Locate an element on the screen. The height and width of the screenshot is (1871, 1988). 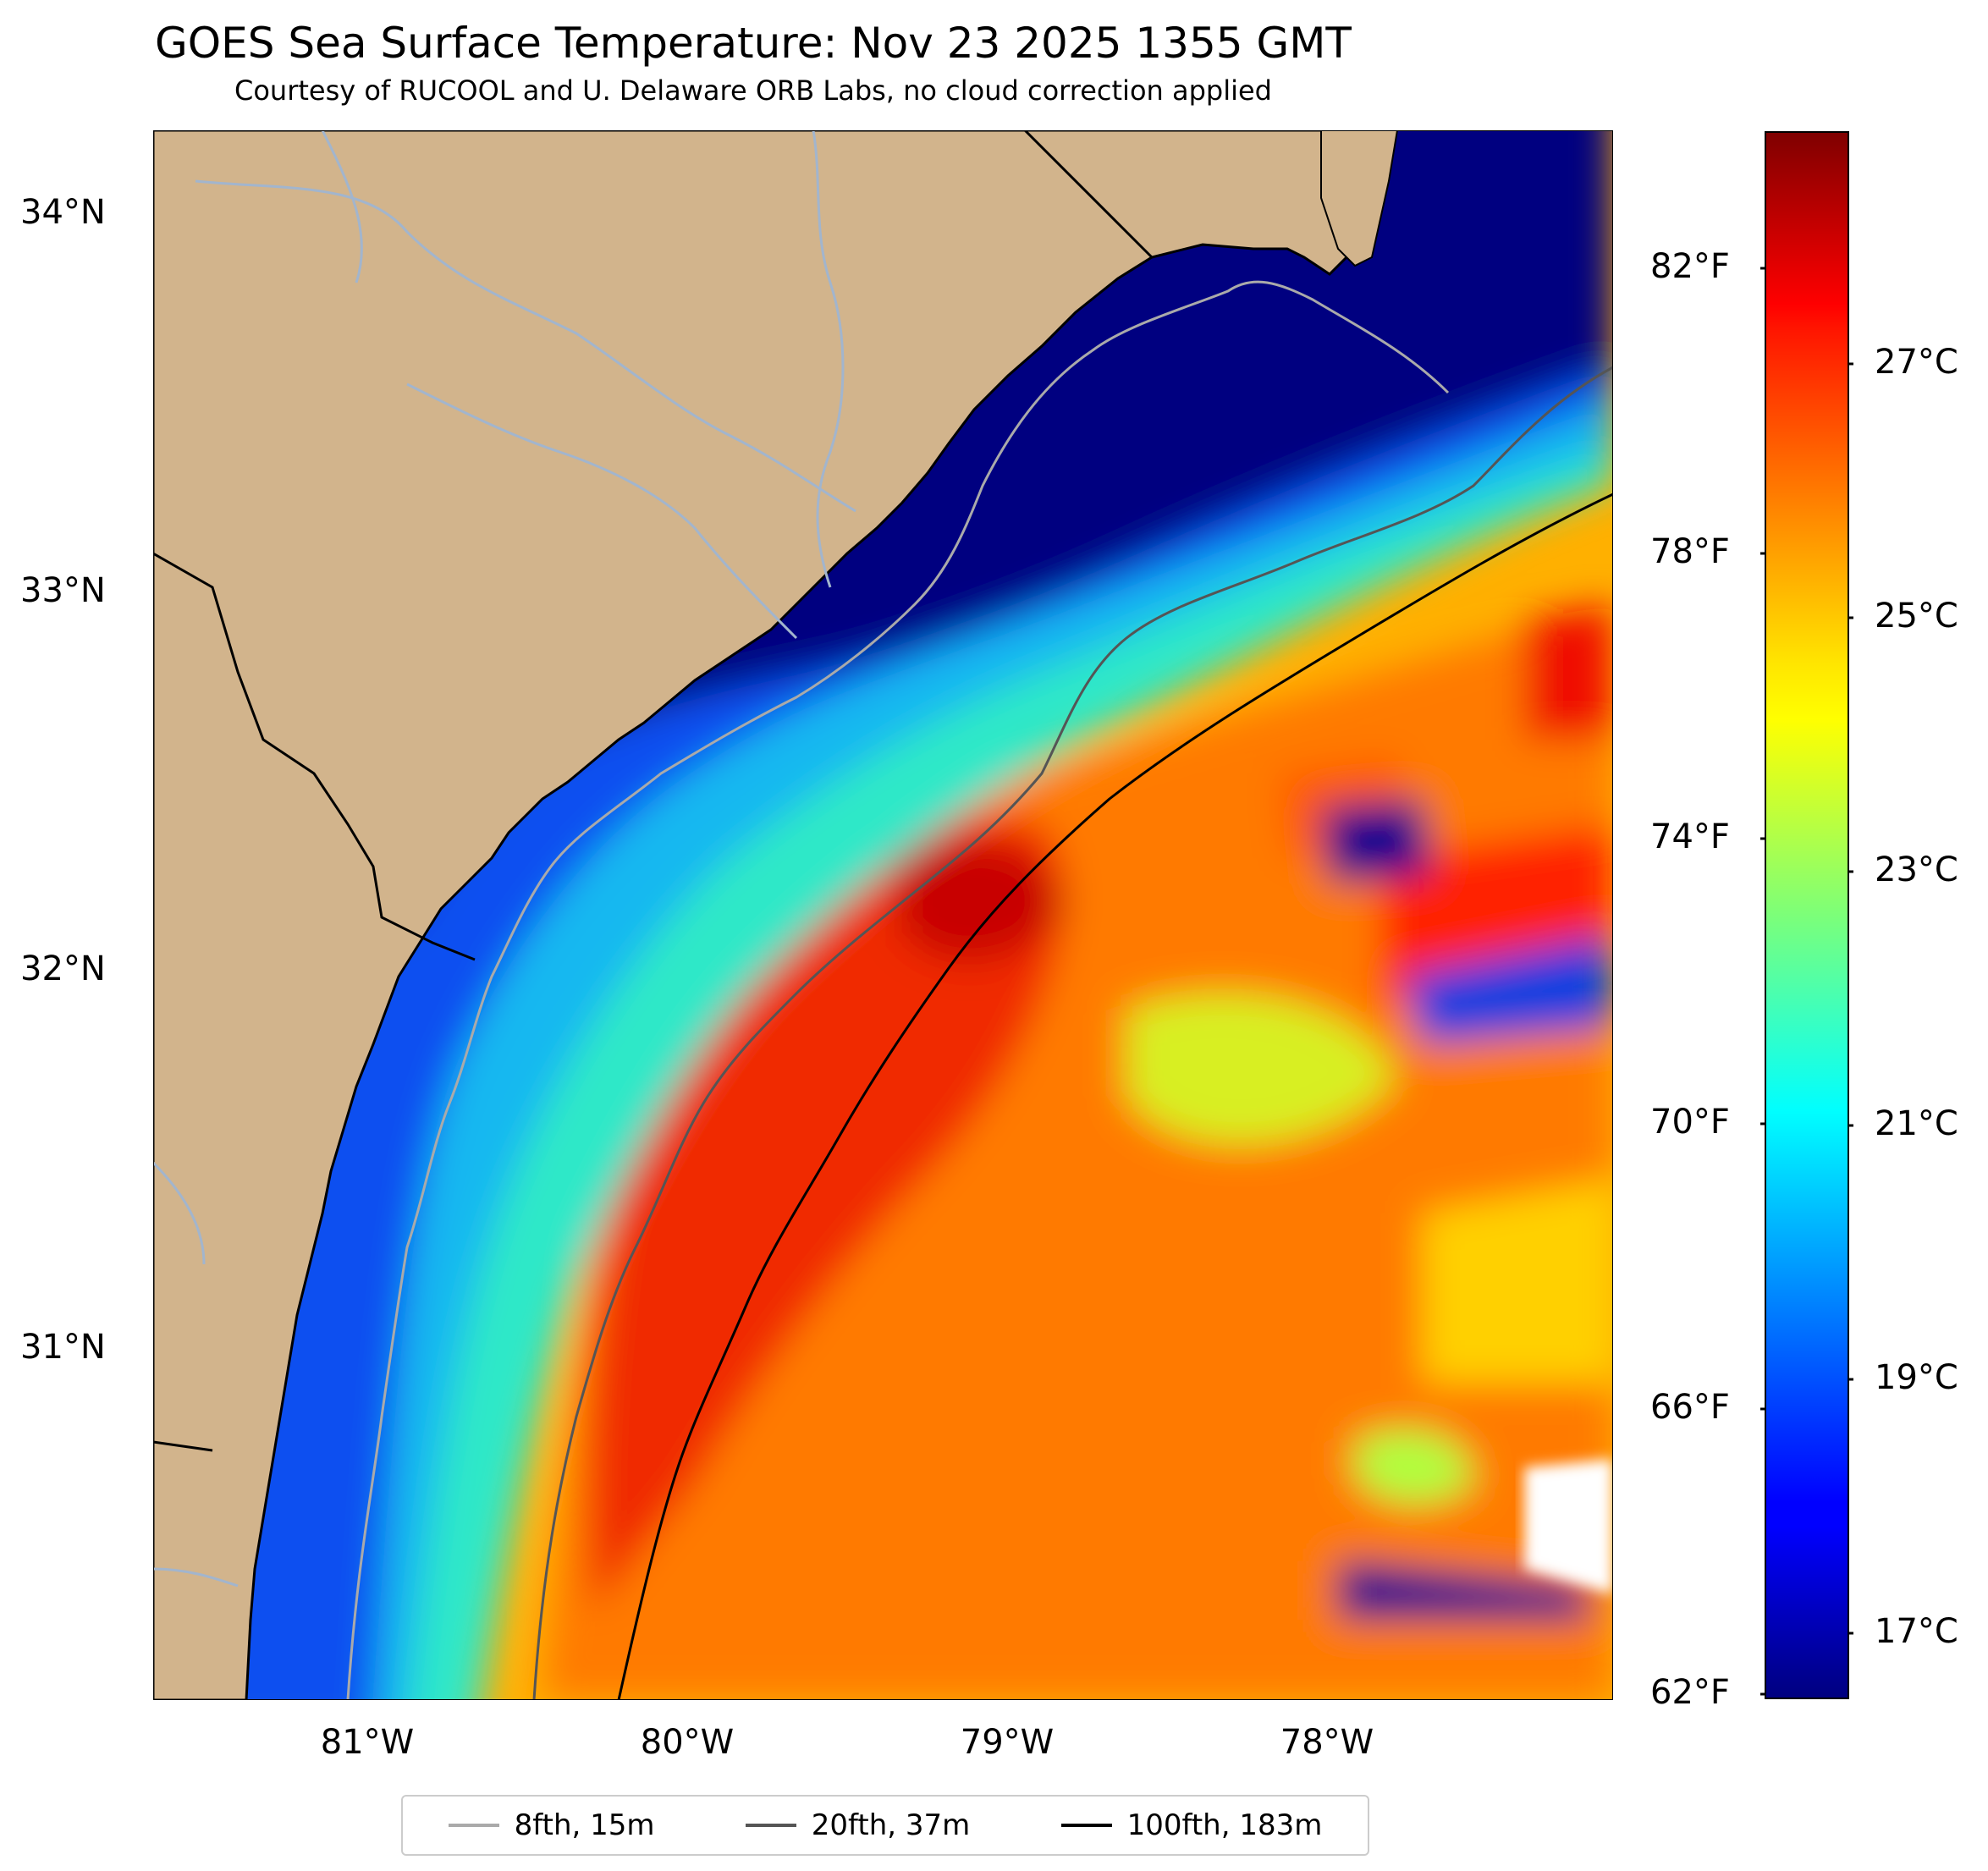
land-cape is located at coordinates (1359, 198).